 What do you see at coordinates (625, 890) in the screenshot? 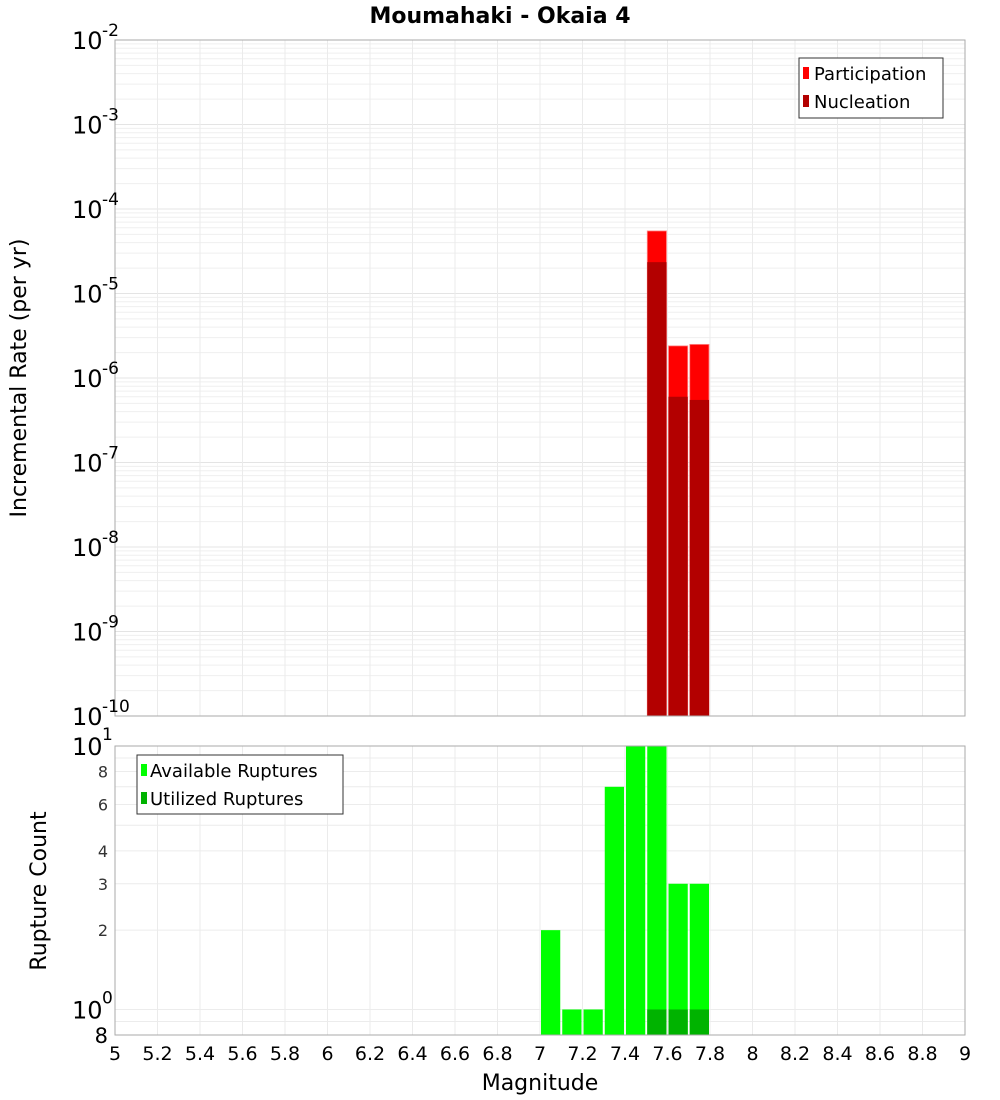
I see `bottom-bars` at bounding box center [625, 890].